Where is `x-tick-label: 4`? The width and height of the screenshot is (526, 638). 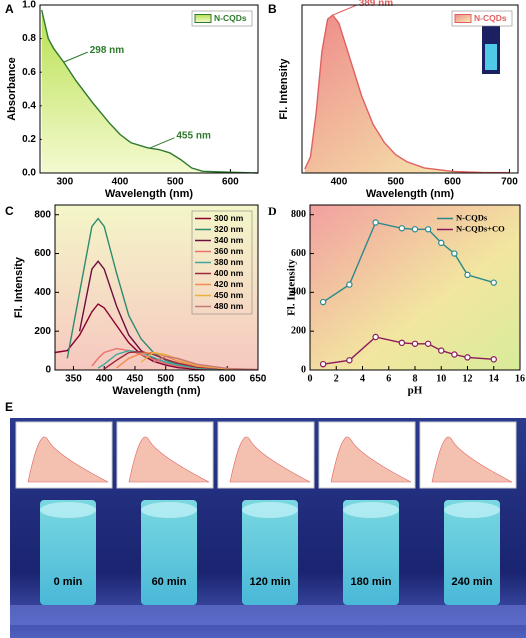
x-tick-label: 4 is located at coordinates (362, 378).